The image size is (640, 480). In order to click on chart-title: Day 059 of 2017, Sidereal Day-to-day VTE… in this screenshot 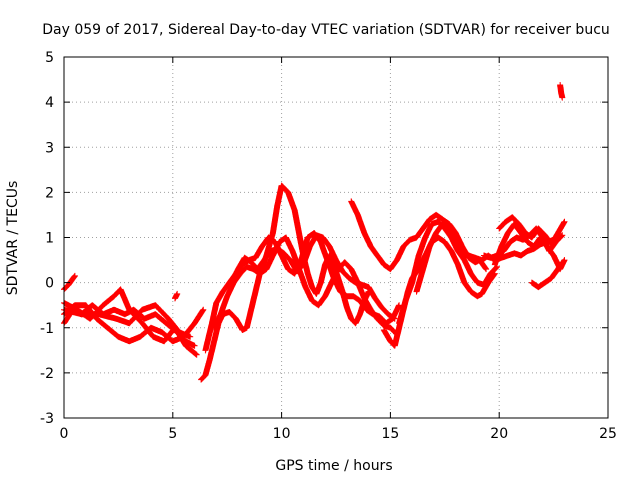, I will do `click(326, 30)`.